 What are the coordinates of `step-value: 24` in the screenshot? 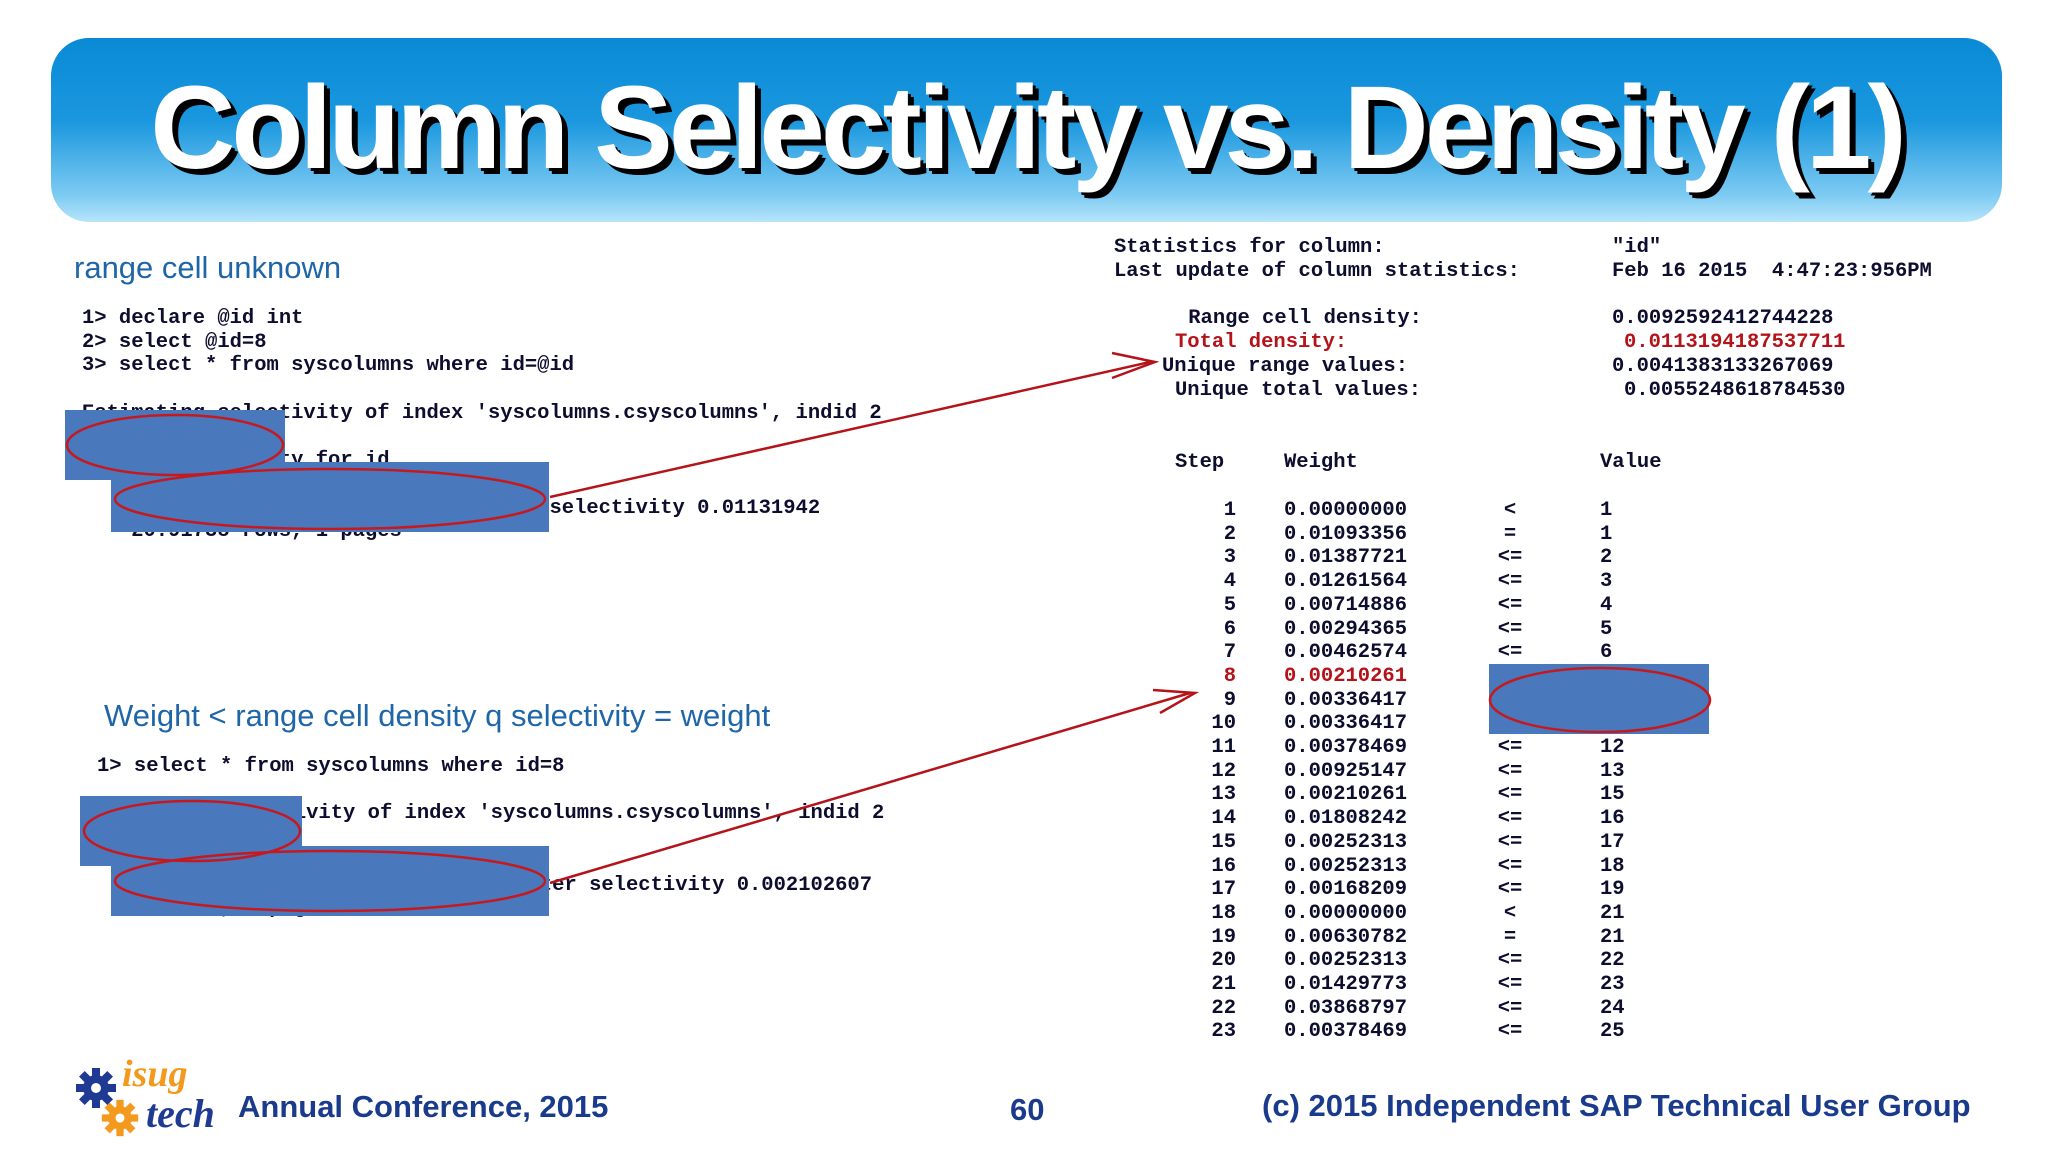 It's located at (1612, 1008).